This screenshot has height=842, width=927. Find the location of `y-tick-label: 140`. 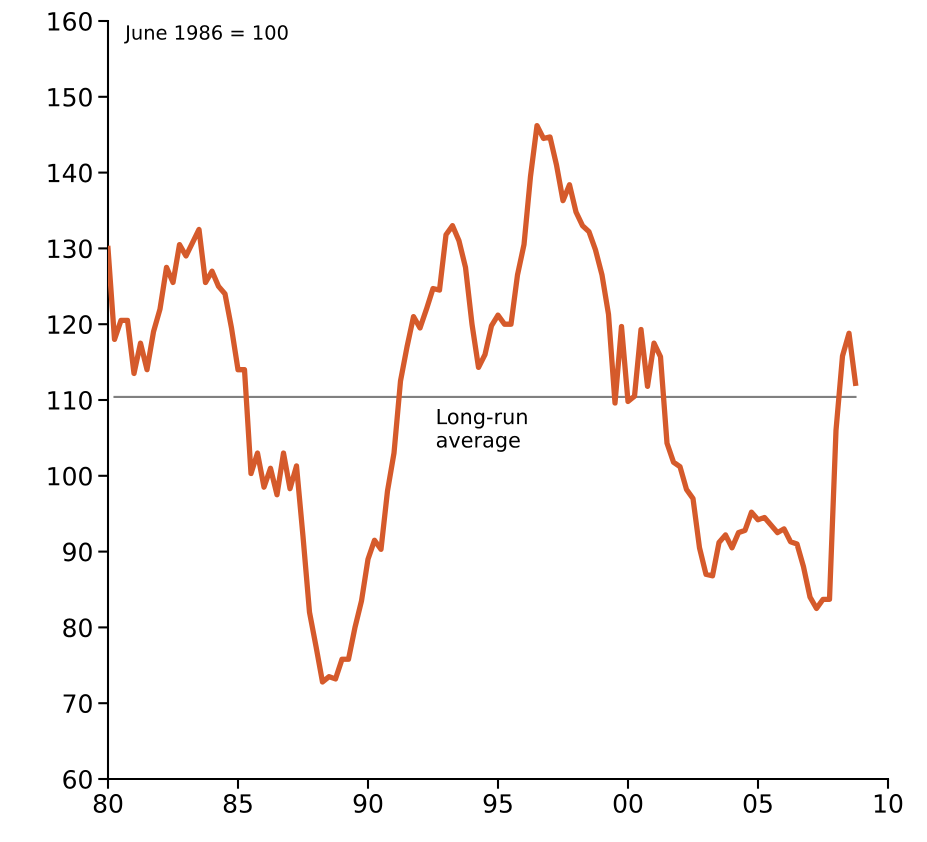

y-tick-label: 140 is located at coordinates (70, 173).